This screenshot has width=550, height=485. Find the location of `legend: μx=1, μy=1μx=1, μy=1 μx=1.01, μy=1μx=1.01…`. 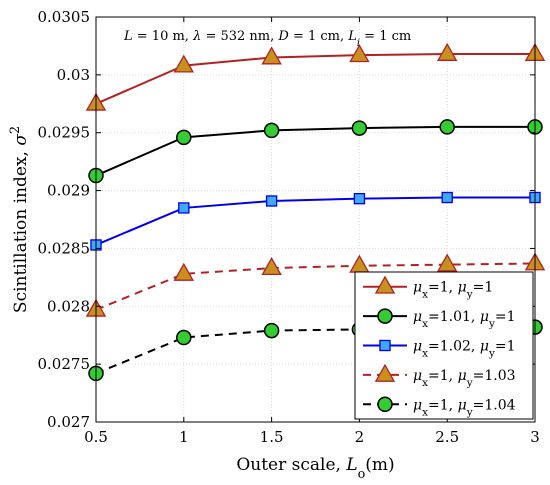

legend: μx=1, μy=1μx=1, μy=1 μx=1.01, μy=1μx=1.01… is located at coordinates (444, 345).